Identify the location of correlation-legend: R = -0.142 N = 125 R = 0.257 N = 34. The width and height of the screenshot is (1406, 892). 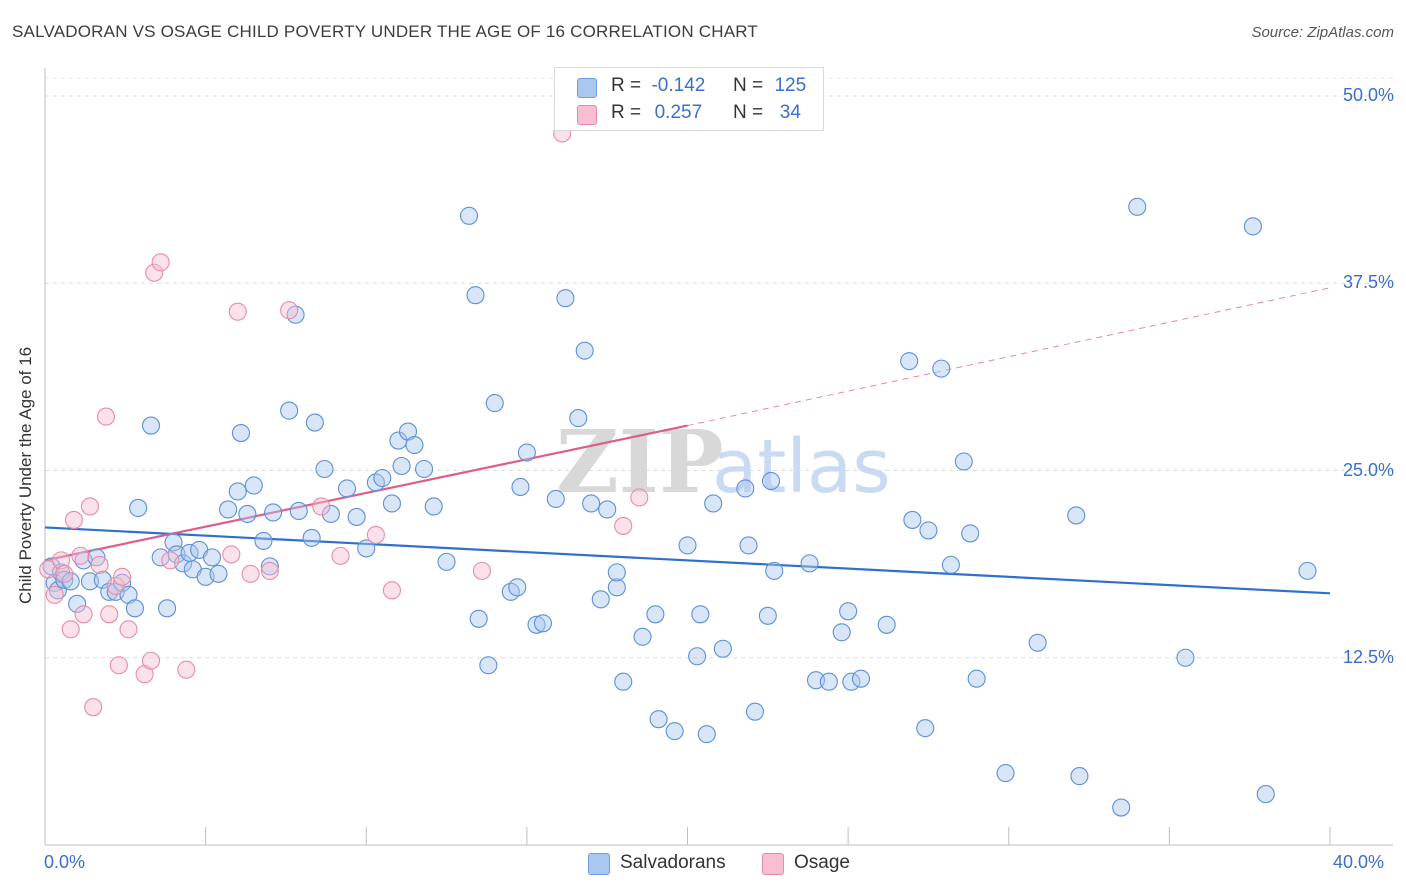
(689, 99).